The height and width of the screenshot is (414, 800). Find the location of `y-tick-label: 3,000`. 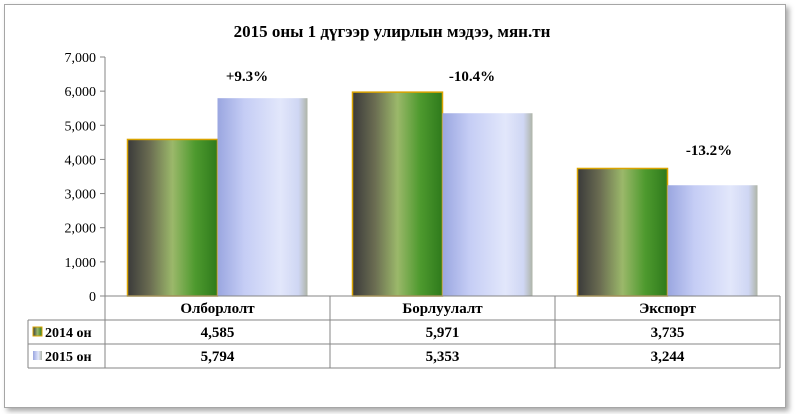

y-tick-label: 3,000 is located at coordinates (81, 195).